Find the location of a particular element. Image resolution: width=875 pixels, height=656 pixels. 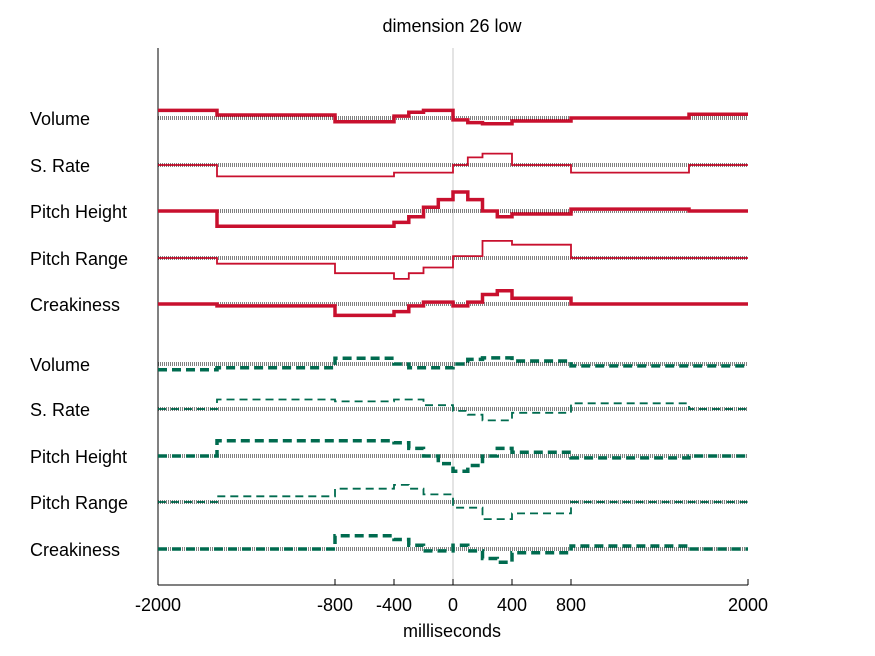

x-tick-label: -800 is located at coordinates (335, 605).